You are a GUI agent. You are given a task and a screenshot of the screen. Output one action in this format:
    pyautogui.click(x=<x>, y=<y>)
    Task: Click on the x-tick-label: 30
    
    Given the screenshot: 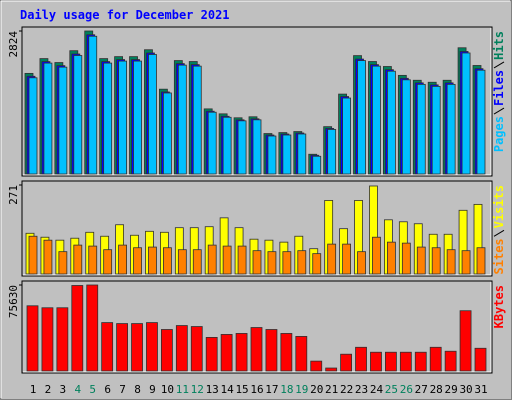 What is the action you would take?
    pyautogui.click(x=465, y=389)
    